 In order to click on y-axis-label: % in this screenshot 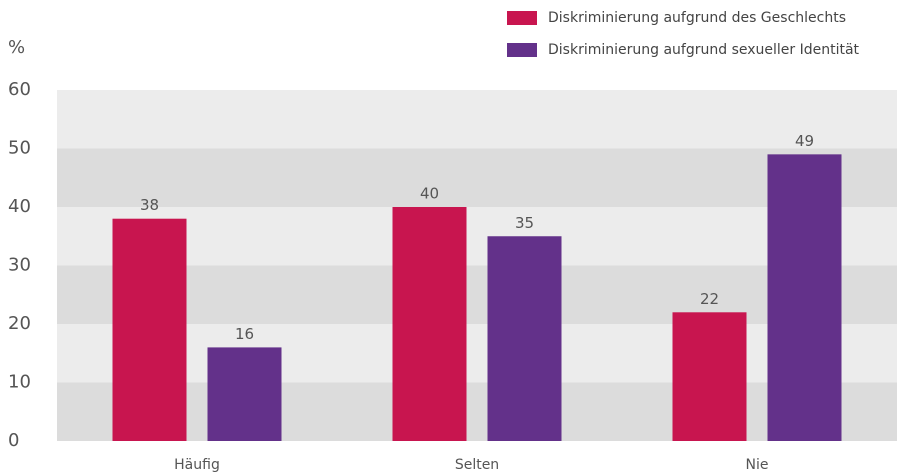, I will do `click(16, 47)`.